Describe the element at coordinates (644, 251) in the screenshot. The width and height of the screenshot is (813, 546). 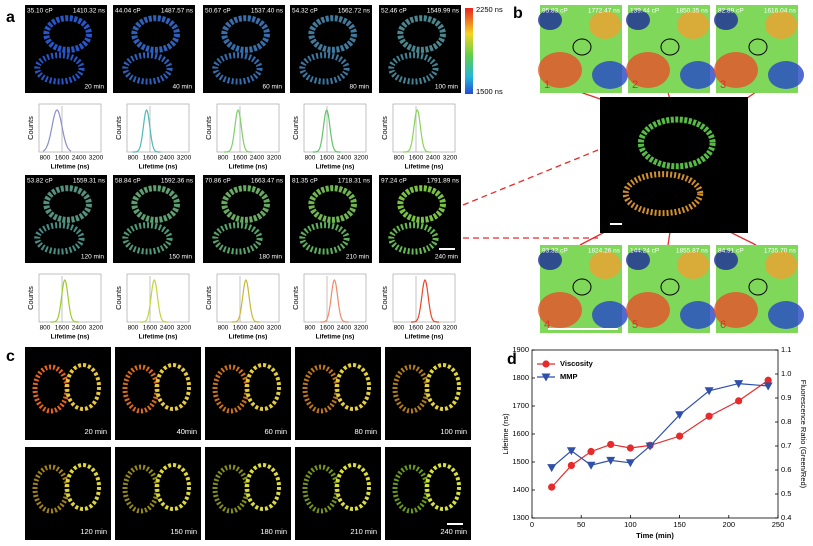
I see `viscosity-label: 144.24 cP` at that location.